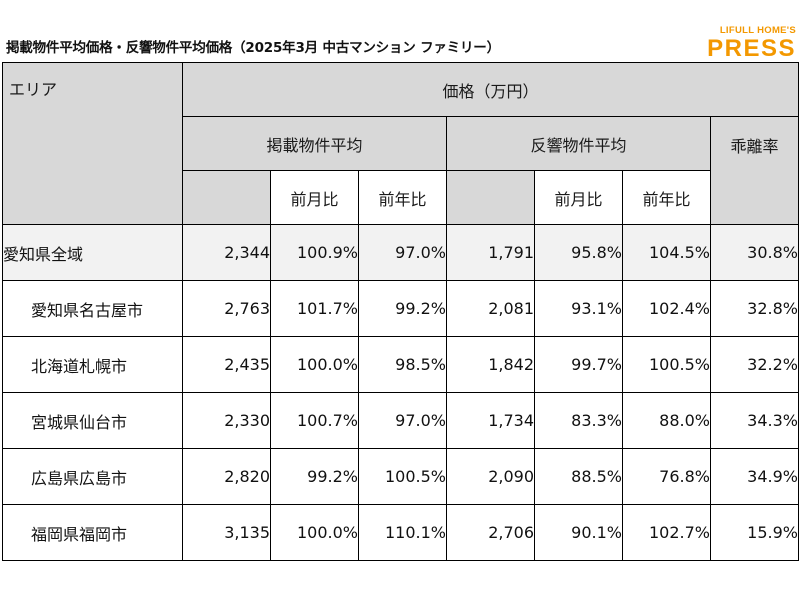 Image resolution: width=800 pixels, height=600 pixels. What do you see at coordinates (253, 48) in the screenshot?
I see `page-title: 掲載物件平均価格・反響物件平均価格（2025年3月 中古マンション ファミリー）` at bounding box center [253, 48].